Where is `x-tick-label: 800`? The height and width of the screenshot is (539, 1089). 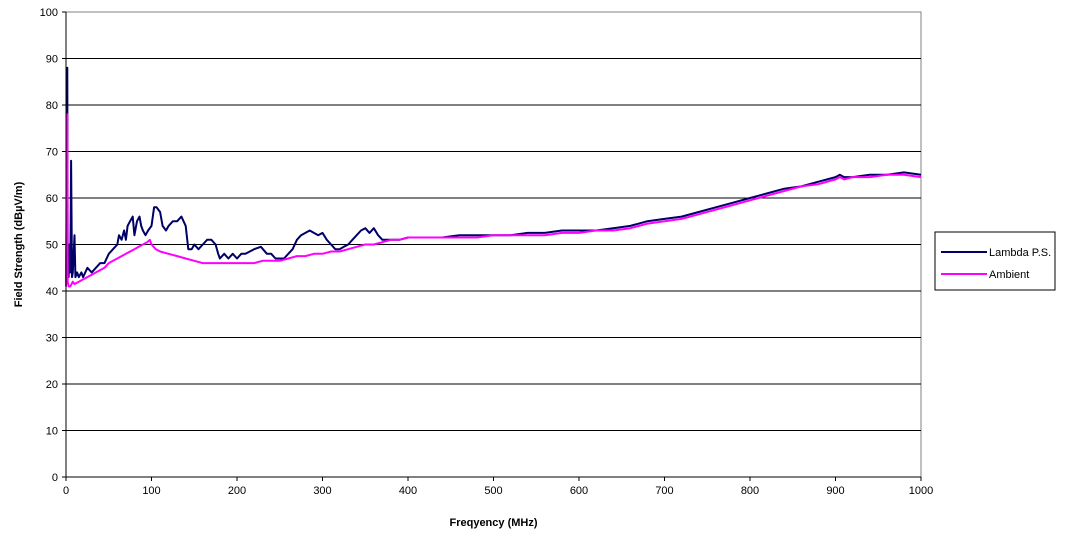 x-tick-label: 800 is located at coordinates (750, 491).